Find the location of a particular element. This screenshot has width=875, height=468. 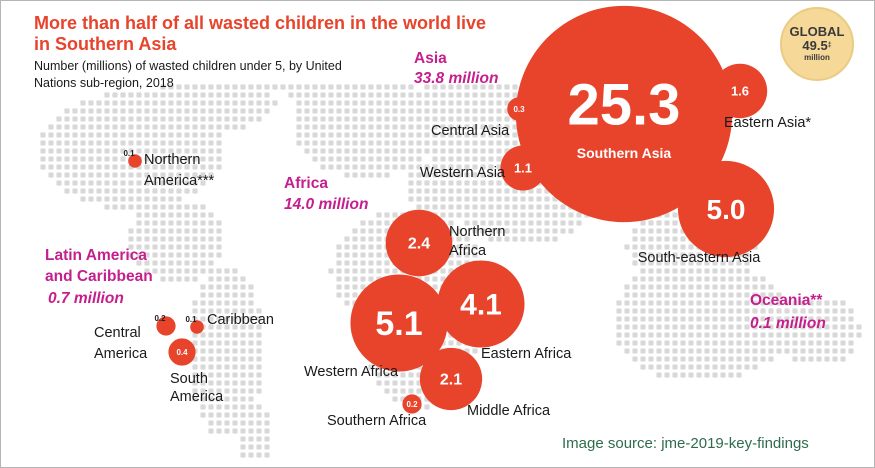

name-label-caribbean: Caribbean is located at coordinates (240, 320).